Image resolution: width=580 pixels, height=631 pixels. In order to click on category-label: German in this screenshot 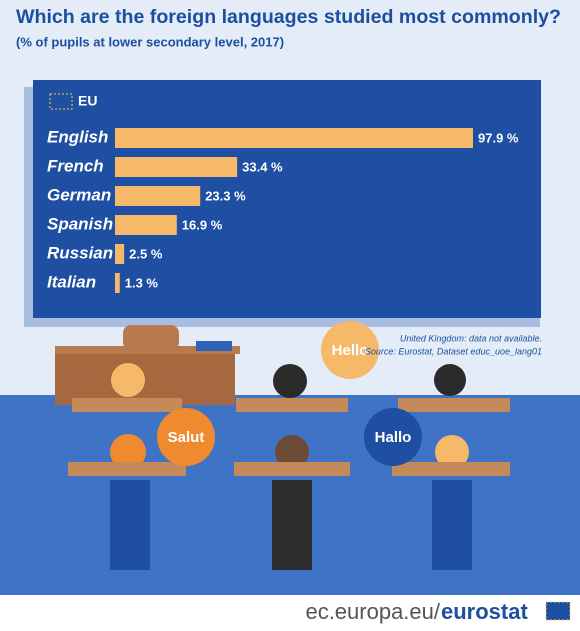, I will do `click(79, 194)`.